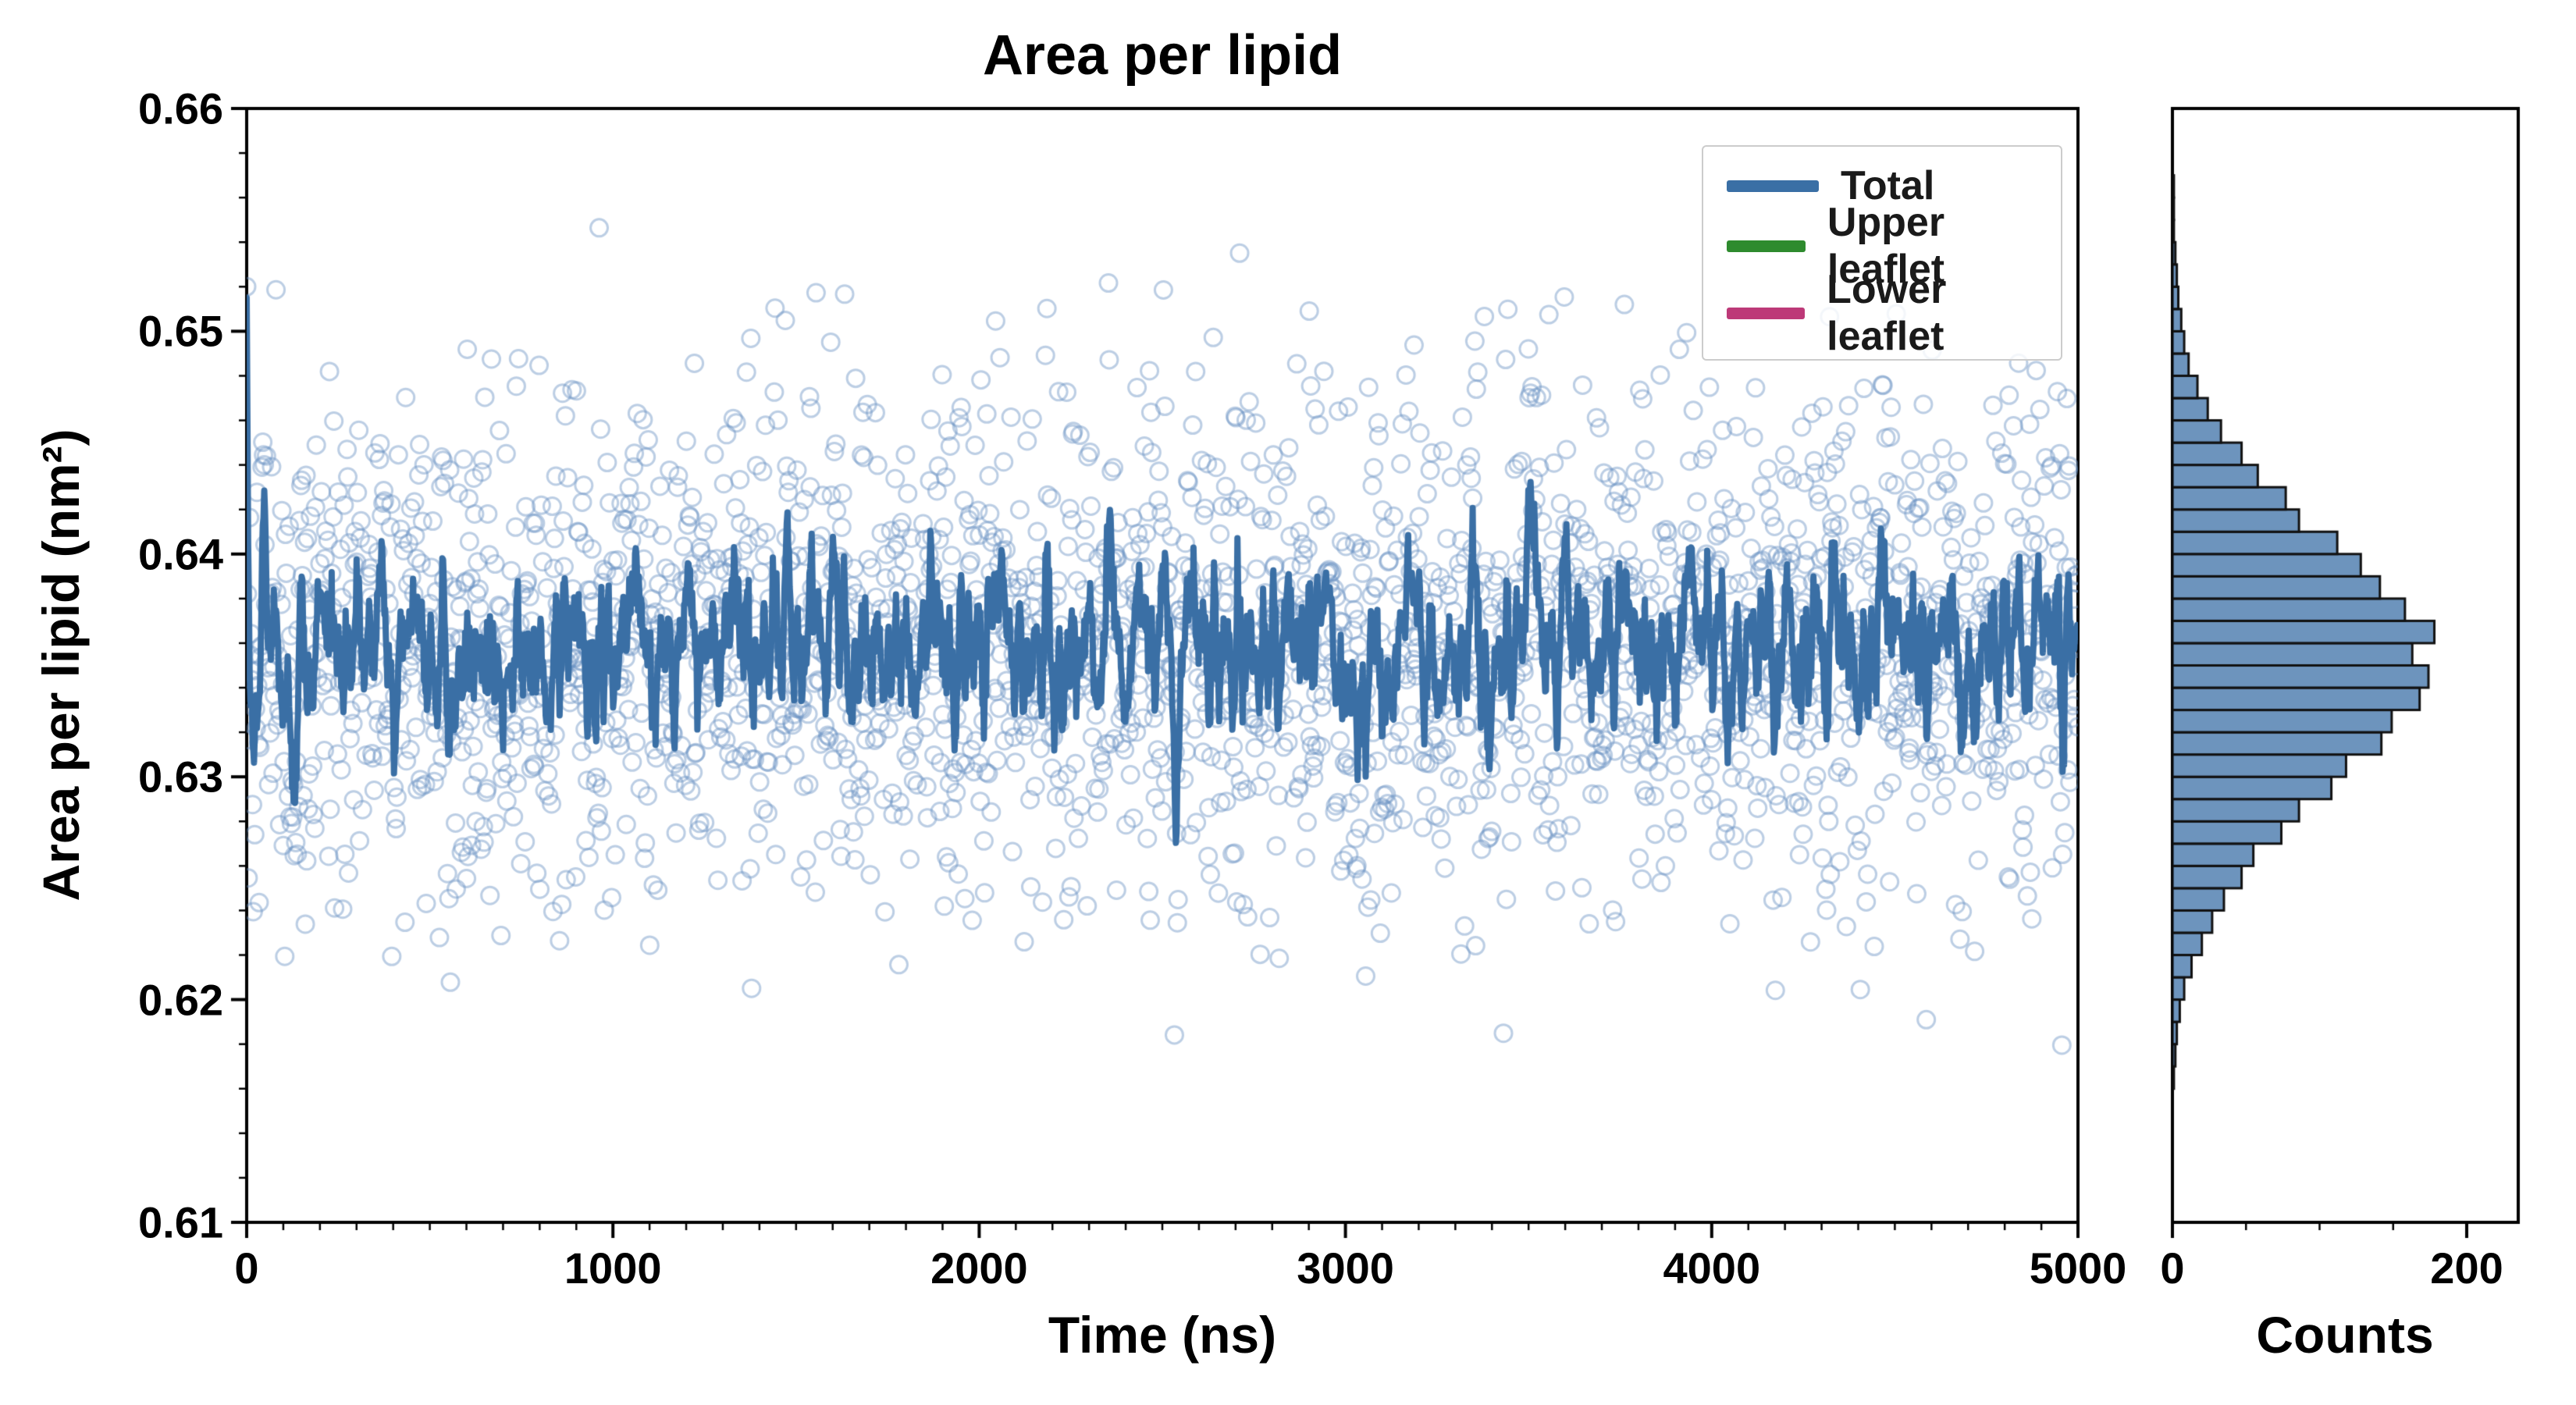 The height and width of the screenshot is (1405, 2576). What do you see at coordinates (1888, 186) in the screenshot?
I see `legend-label-total: Total` at bounding box center [1888, 186].